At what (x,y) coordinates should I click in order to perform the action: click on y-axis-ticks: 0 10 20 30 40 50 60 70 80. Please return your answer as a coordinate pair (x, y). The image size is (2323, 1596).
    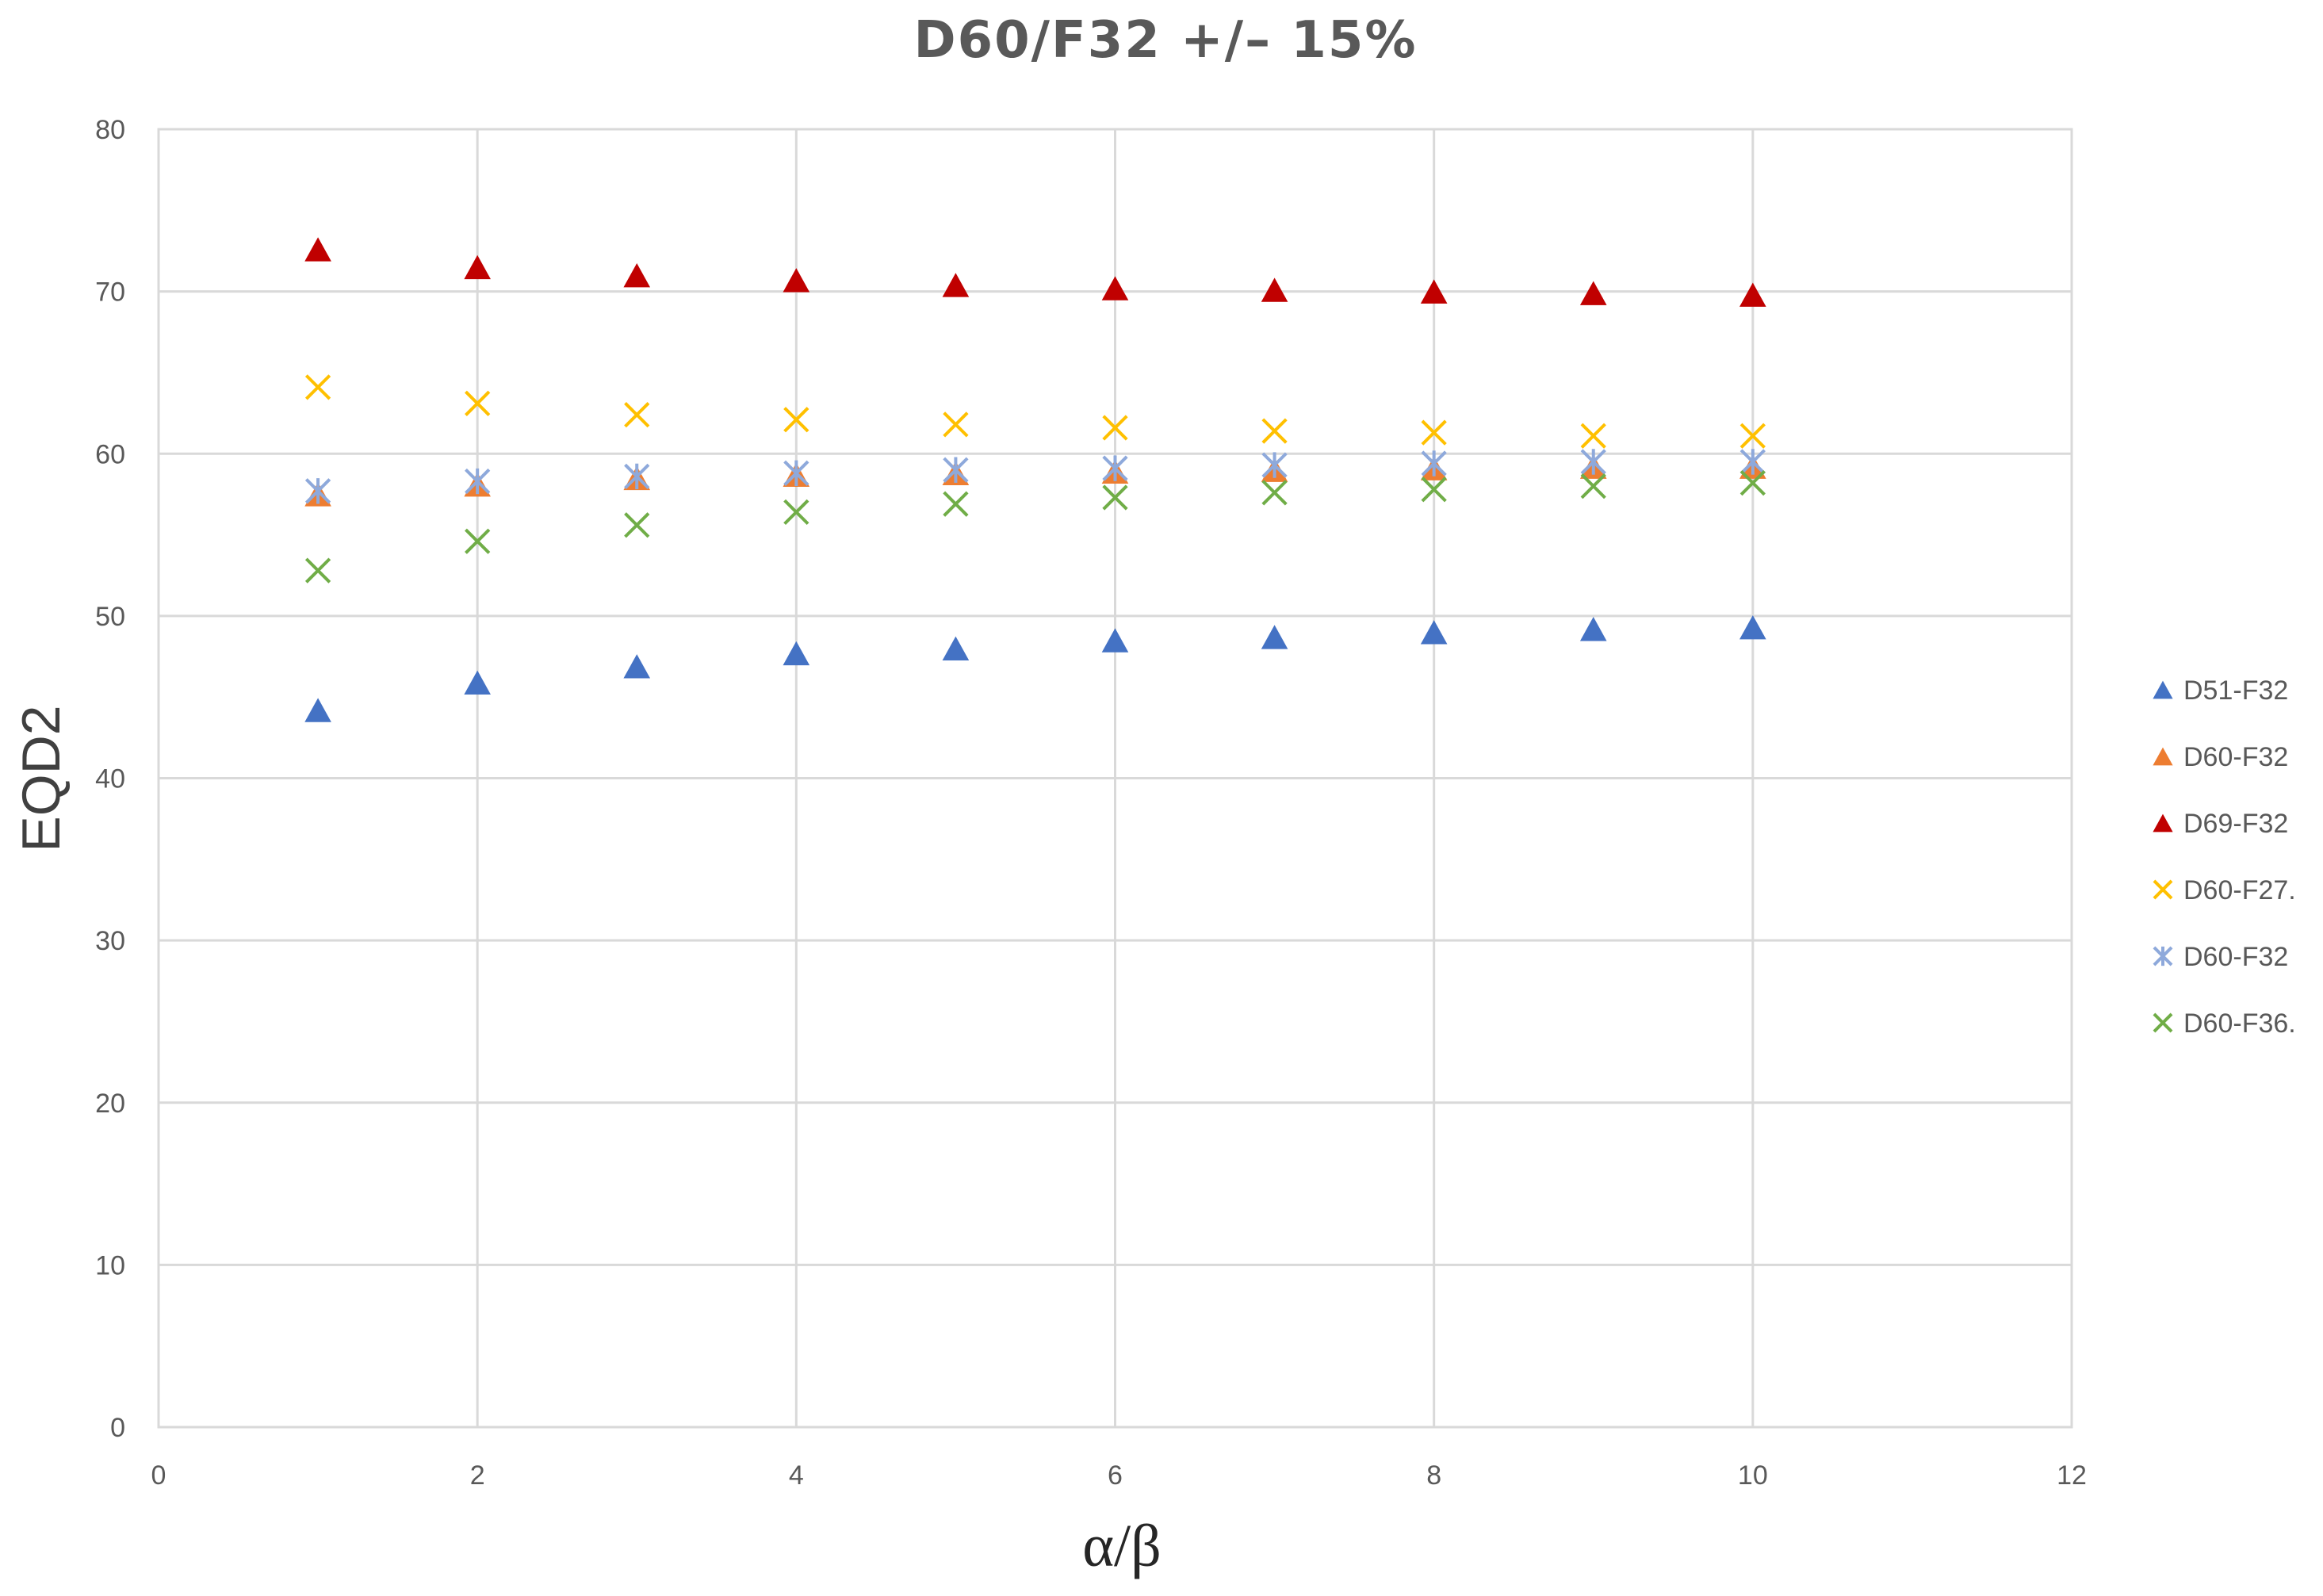
    Looking at the image, I should click on (110, 779).